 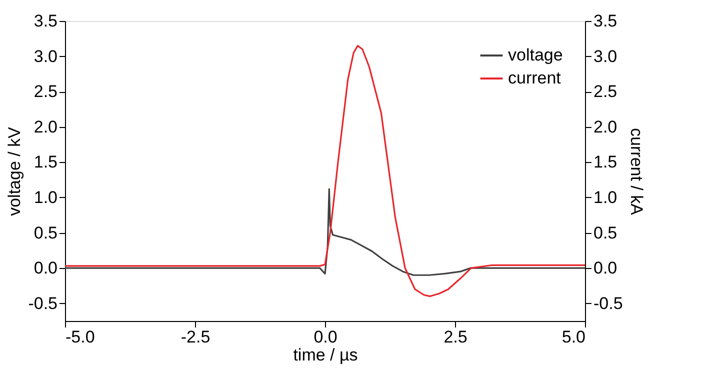 What do you see at coordinates (608, 303) in the screenshot?
I see `y2-tick-label: -0.5` at bounding box center [608, 303].